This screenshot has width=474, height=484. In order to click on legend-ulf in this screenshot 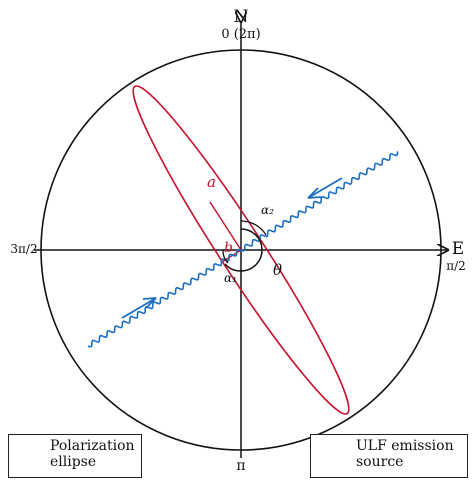, I will do `click(389, 456)`.